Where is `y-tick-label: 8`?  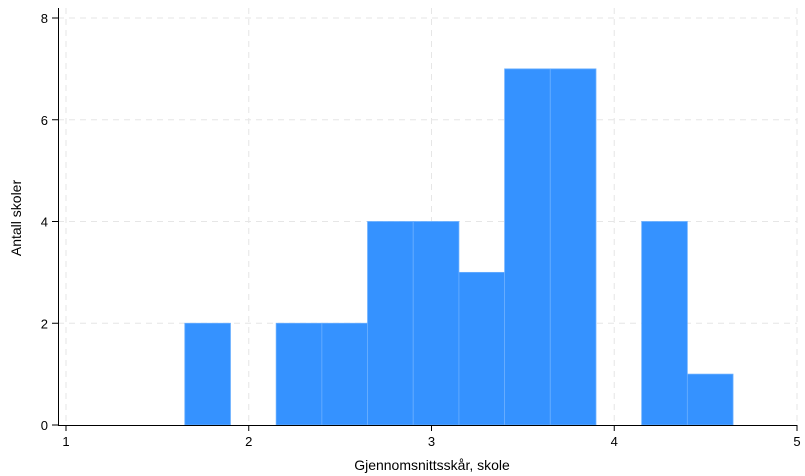
y-tick-label: 8 is located at coordinates (44, 18).